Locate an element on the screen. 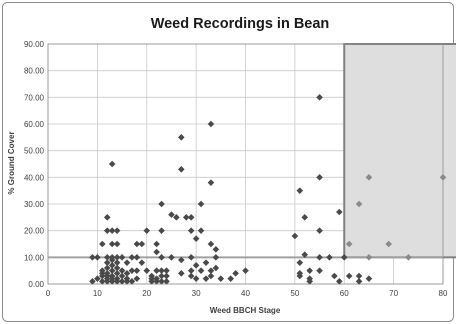 This screenshot has height=324, width=456. x-tick-label: 0 is located at coordinates (48, 293).